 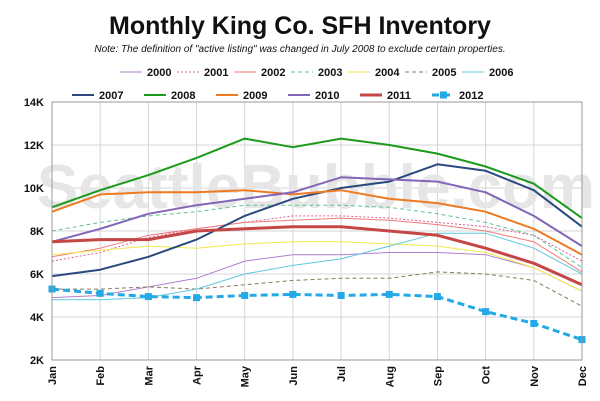 What do you see at coordinates (111, 96) in the screenshot?
I see `legend-label-2007: 2007` at bounding box center [111, 96].